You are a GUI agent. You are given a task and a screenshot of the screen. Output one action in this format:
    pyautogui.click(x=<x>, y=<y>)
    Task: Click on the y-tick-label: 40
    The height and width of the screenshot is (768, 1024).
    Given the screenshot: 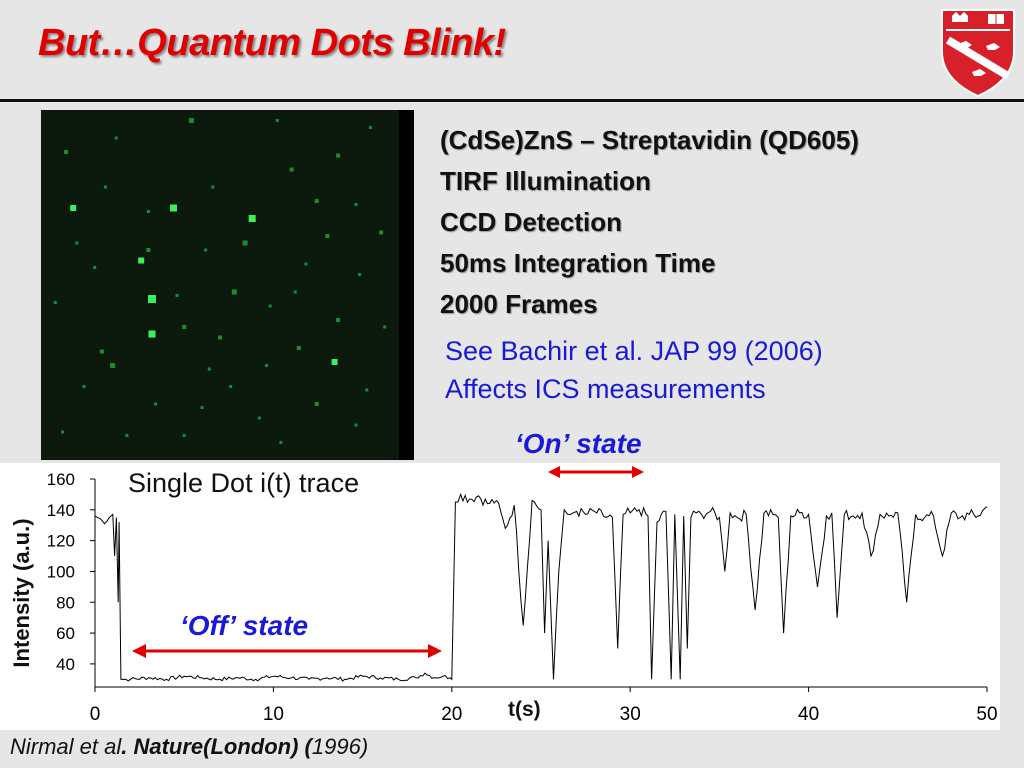 What is the action you would take?
    pyautogui.click(x=65, y=664)
    